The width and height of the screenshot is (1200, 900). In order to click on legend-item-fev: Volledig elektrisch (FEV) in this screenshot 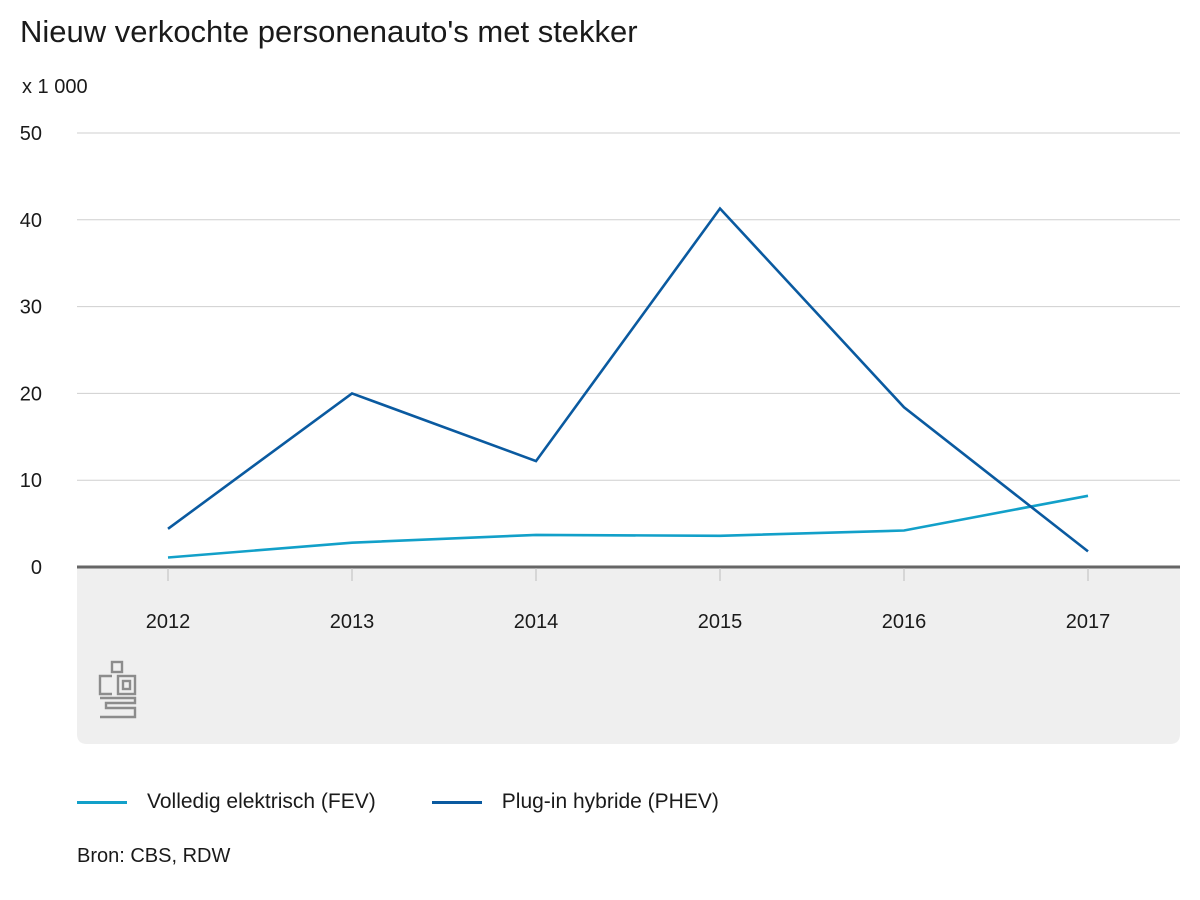, I will do `click(226, 802)`.